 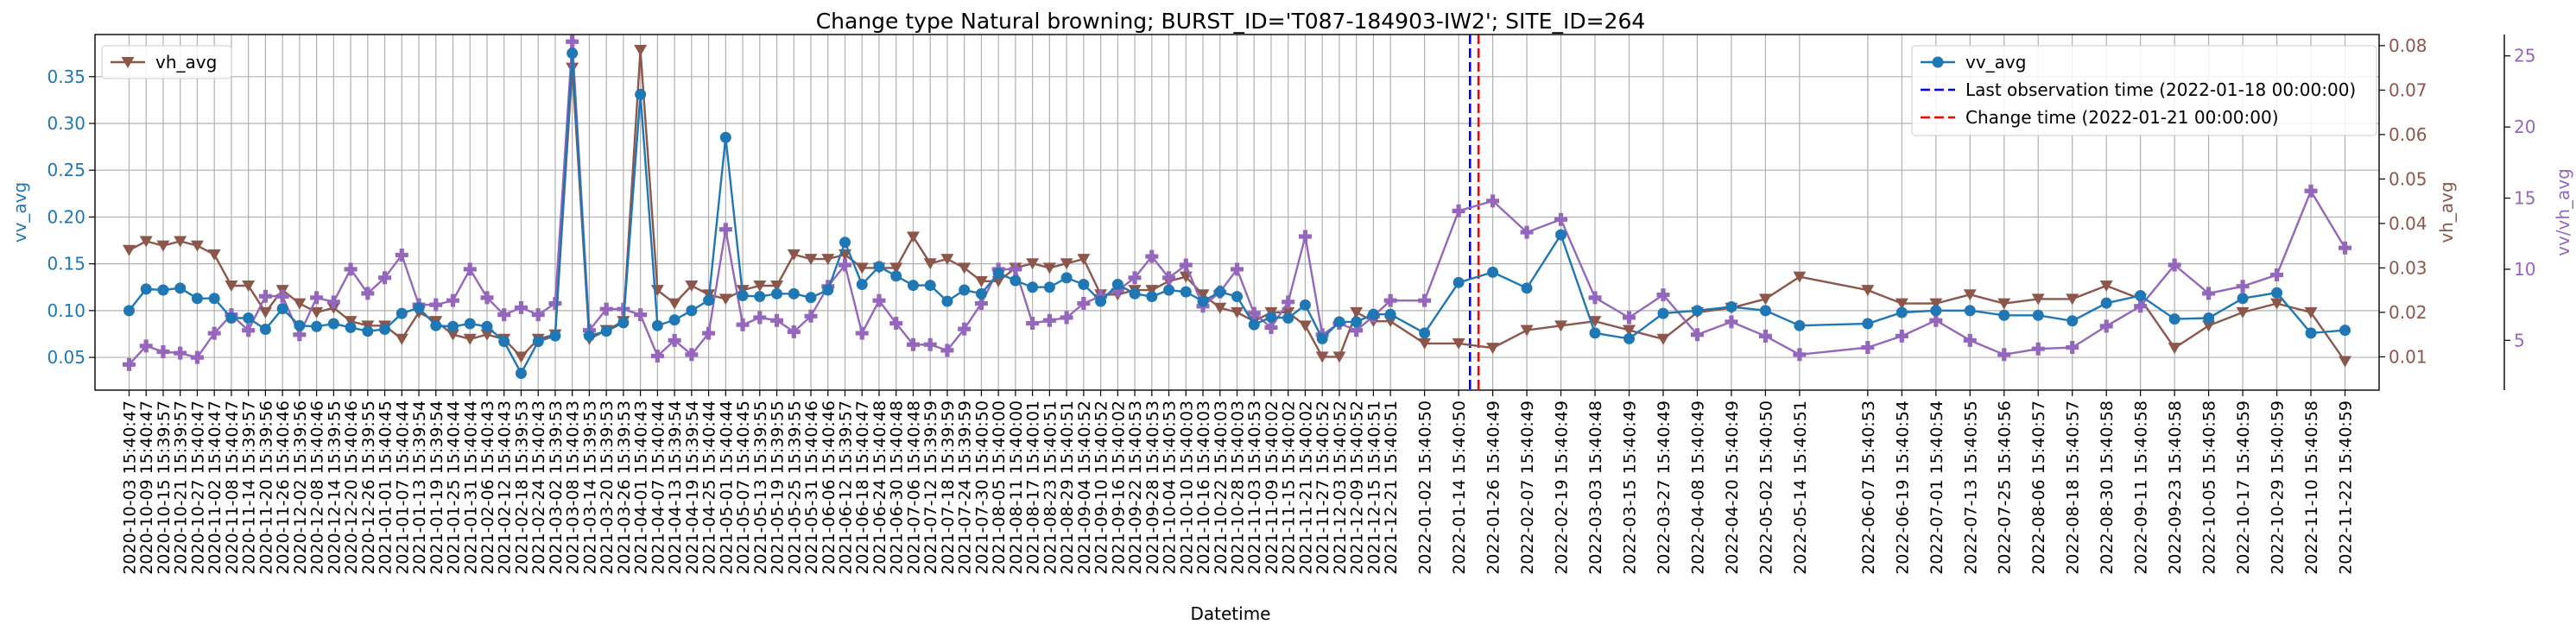 What do you see at coordinates (2524, 127) in the screenshot?
I see `y-far-right-tick-label: 20` at bounding box center [2524, 127].